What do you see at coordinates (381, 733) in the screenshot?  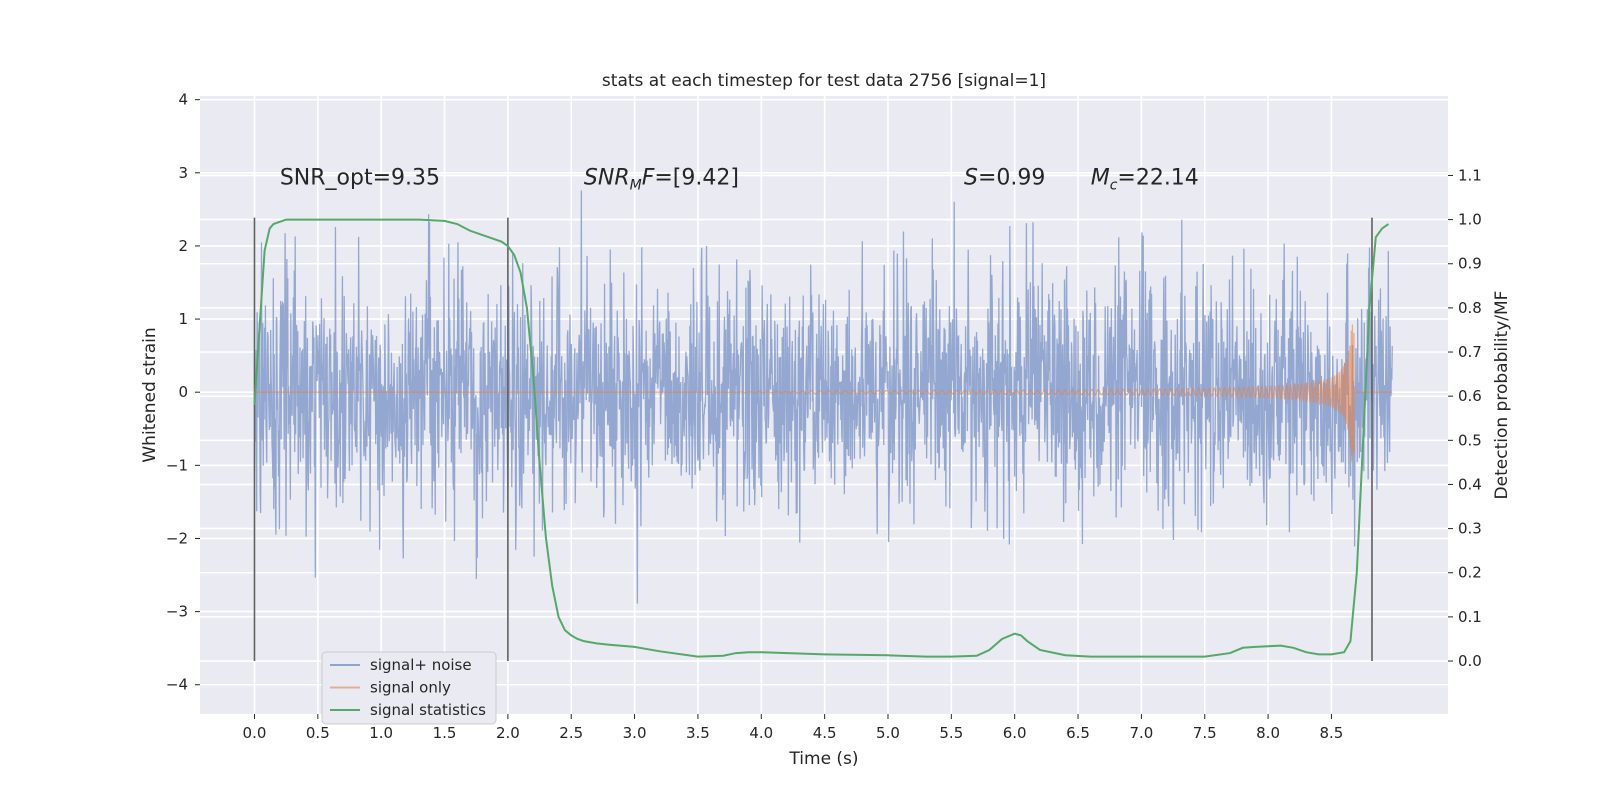 I see `x-tick-label: 1.0` at bounding box center [381, 733].